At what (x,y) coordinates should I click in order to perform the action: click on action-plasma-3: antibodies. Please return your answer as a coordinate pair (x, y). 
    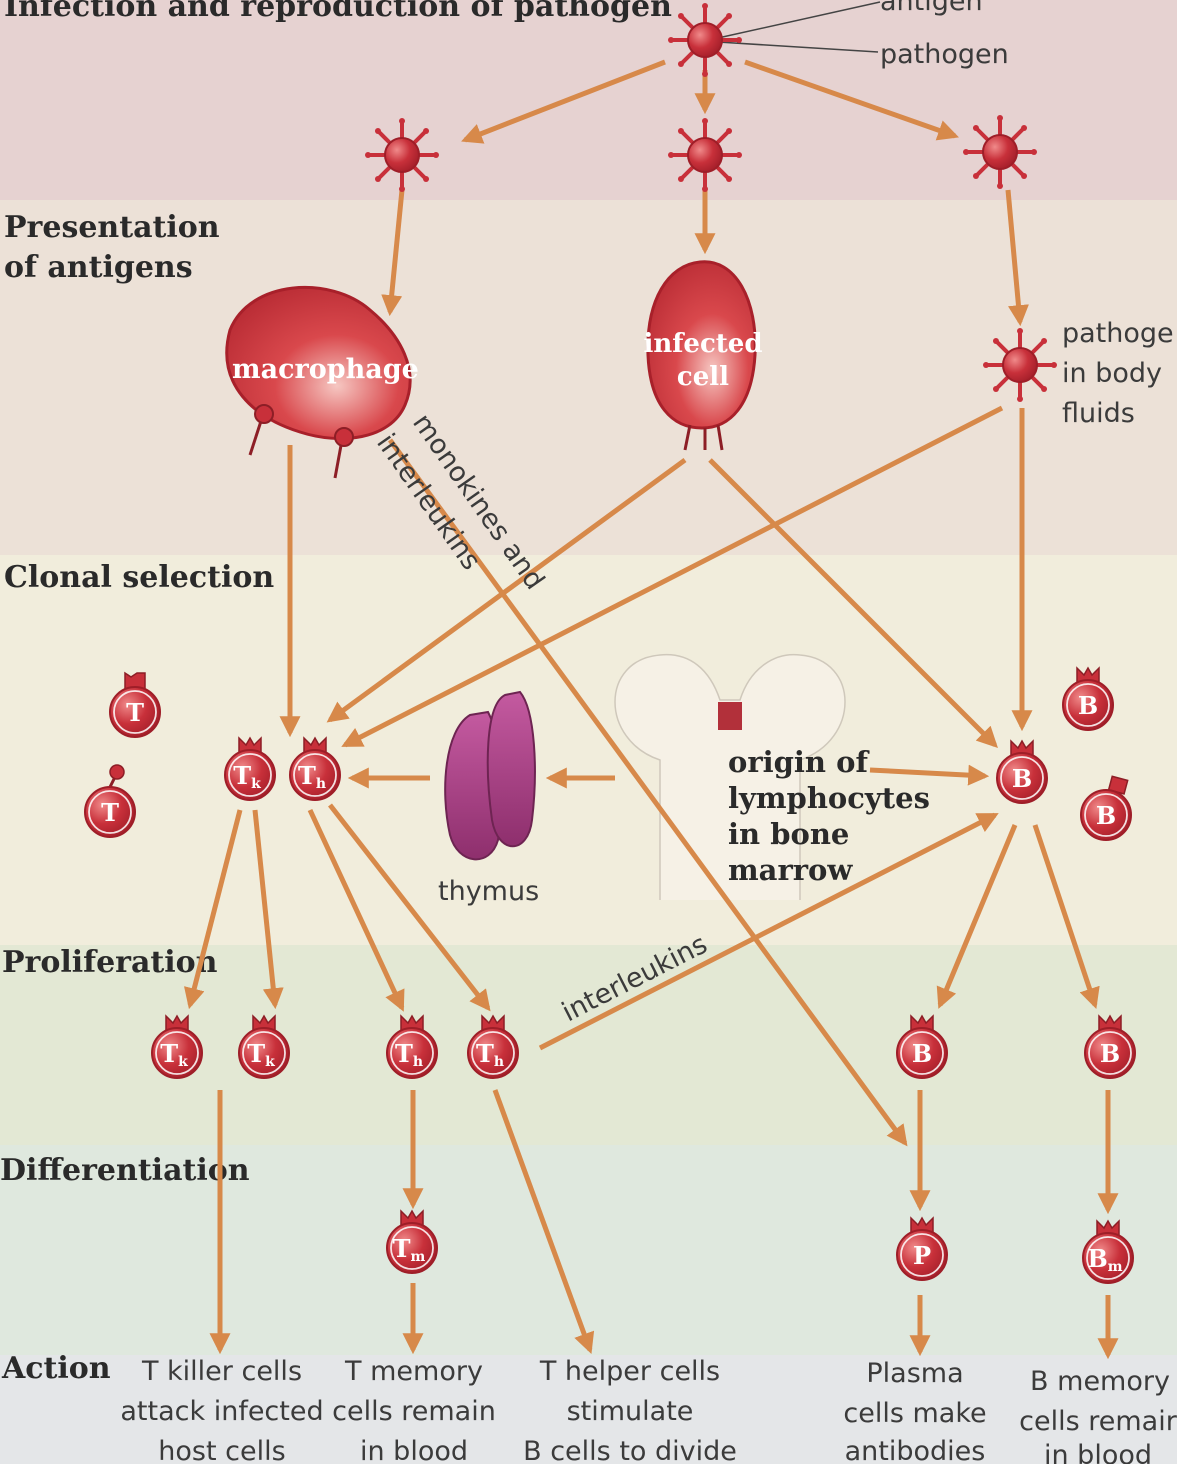
    Looking at the image, I should click on (915, 1450).